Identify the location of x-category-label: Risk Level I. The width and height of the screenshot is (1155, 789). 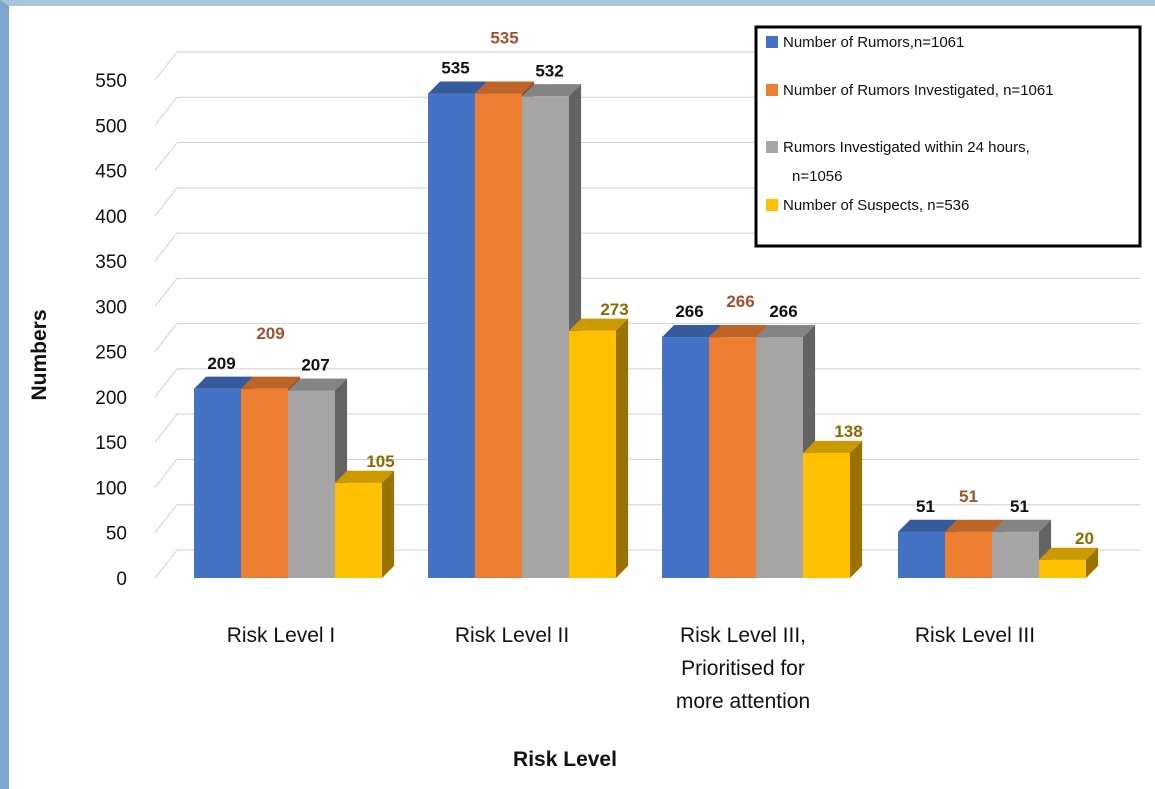
(281, 635).